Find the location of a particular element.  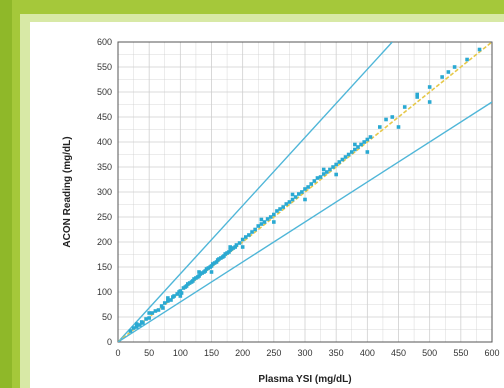

x-axis-title: Plasma YSI (mg/dL) is located at coordinates (304, 379).